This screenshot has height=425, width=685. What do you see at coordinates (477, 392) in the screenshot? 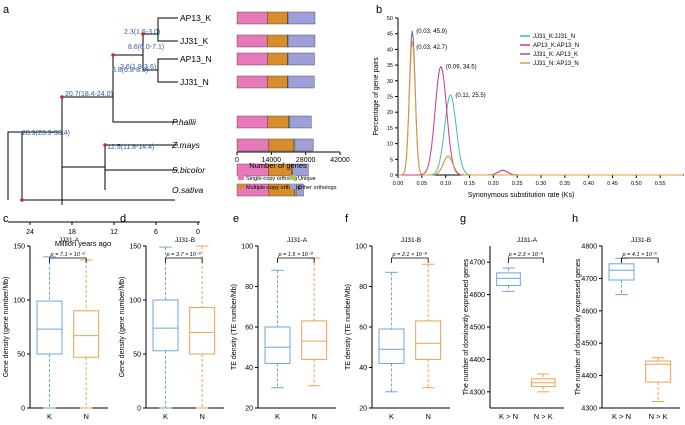
I see `boxplot-y-tick-label: 4300` at bounding box center [477, 392].